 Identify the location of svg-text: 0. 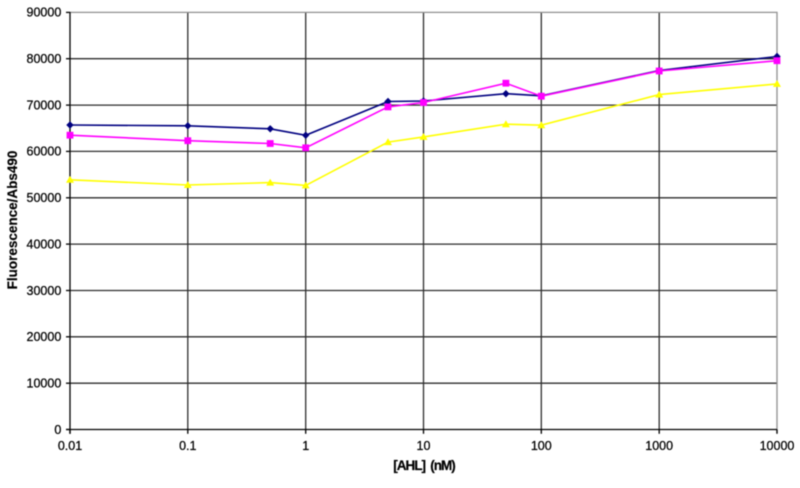
(57, 430).